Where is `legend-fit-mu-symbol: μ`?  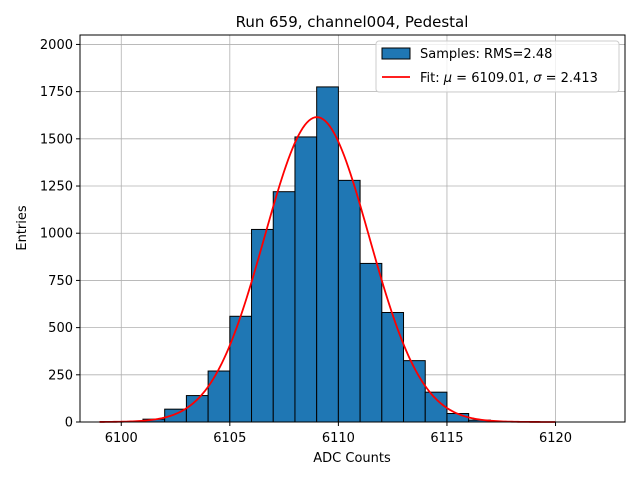 legend-fit-mu-symbol: μ is located at coordinates (447, 78).